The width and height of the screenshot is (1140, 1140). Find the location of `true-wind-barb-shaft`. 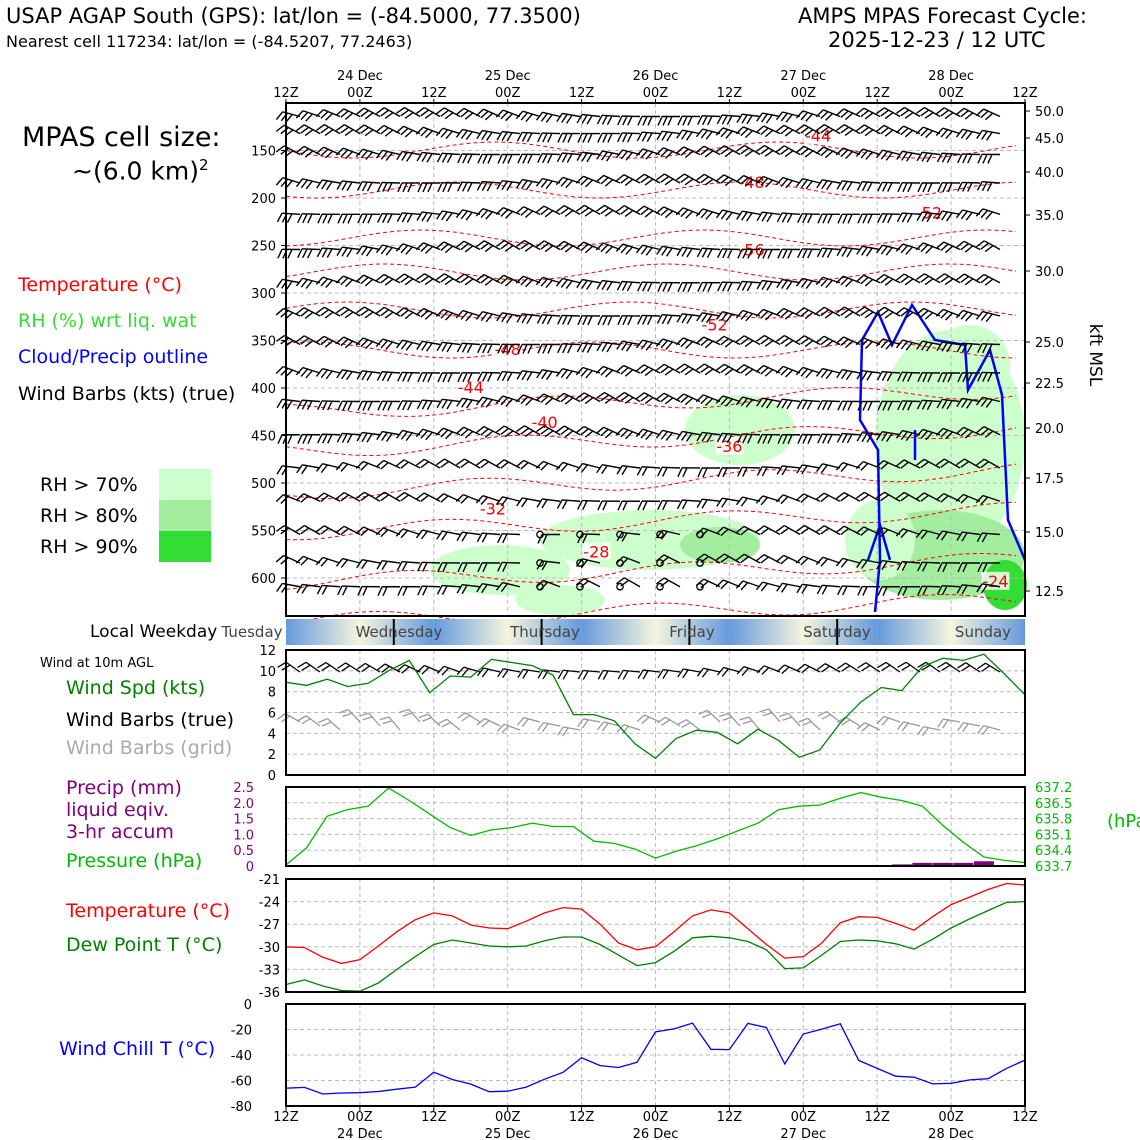

true-wind-barb-shaft is located at coordinates (913, 667).